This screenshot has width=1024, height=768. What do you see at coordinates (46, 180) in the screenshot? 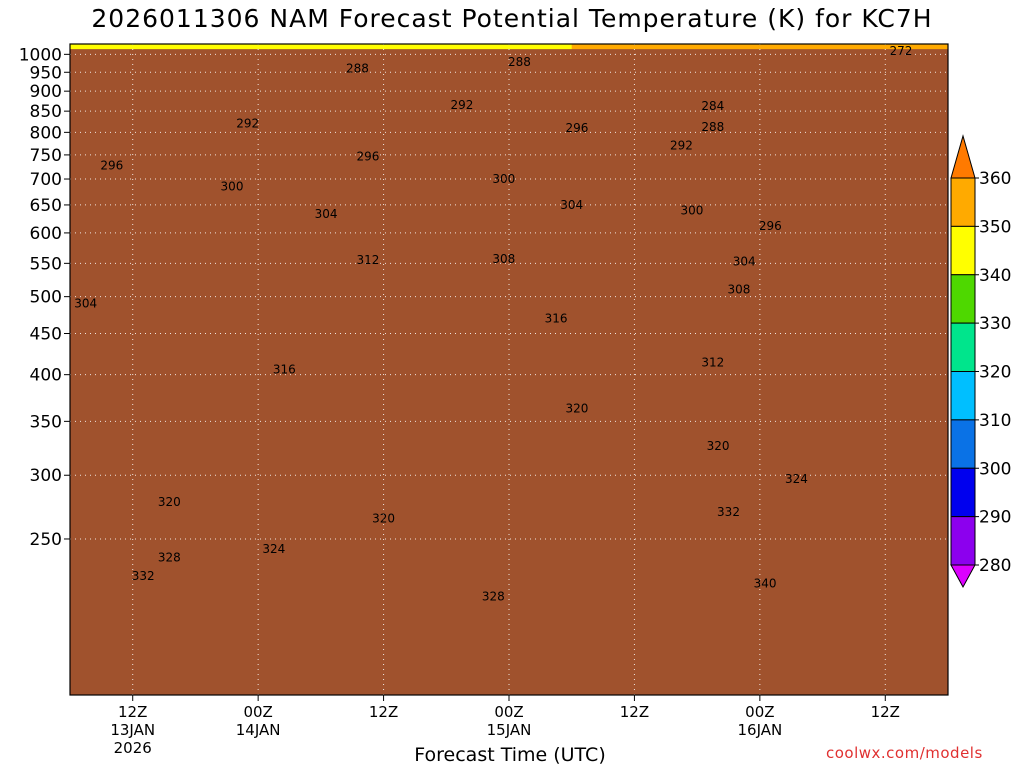
I see `y-tick-label: 700` at bounding box center [46, 180].